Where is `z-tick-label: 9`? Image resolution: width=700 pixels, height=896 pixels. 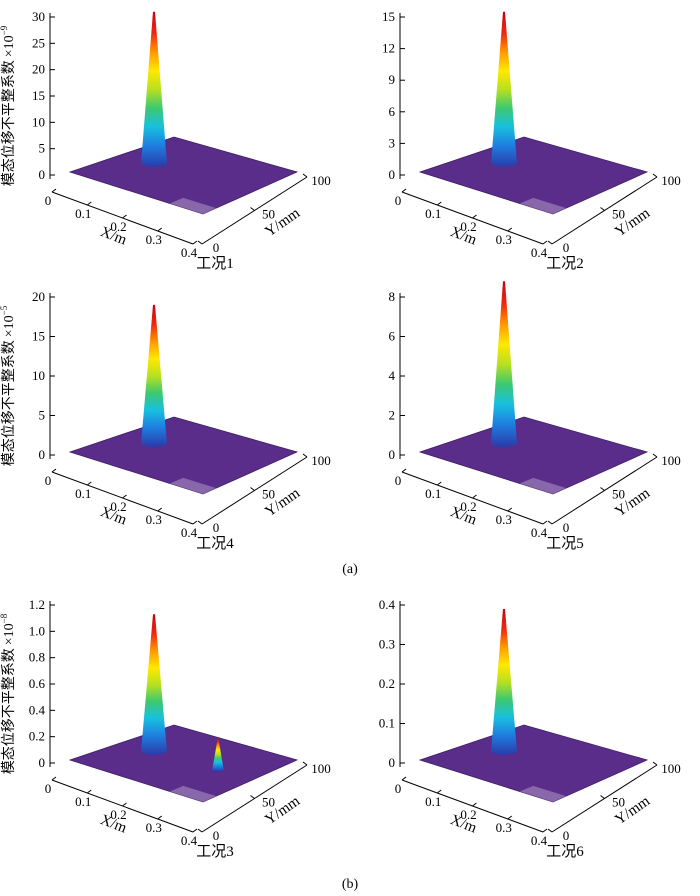 z-tick-label: 9 is located at coordinates (392, 79).